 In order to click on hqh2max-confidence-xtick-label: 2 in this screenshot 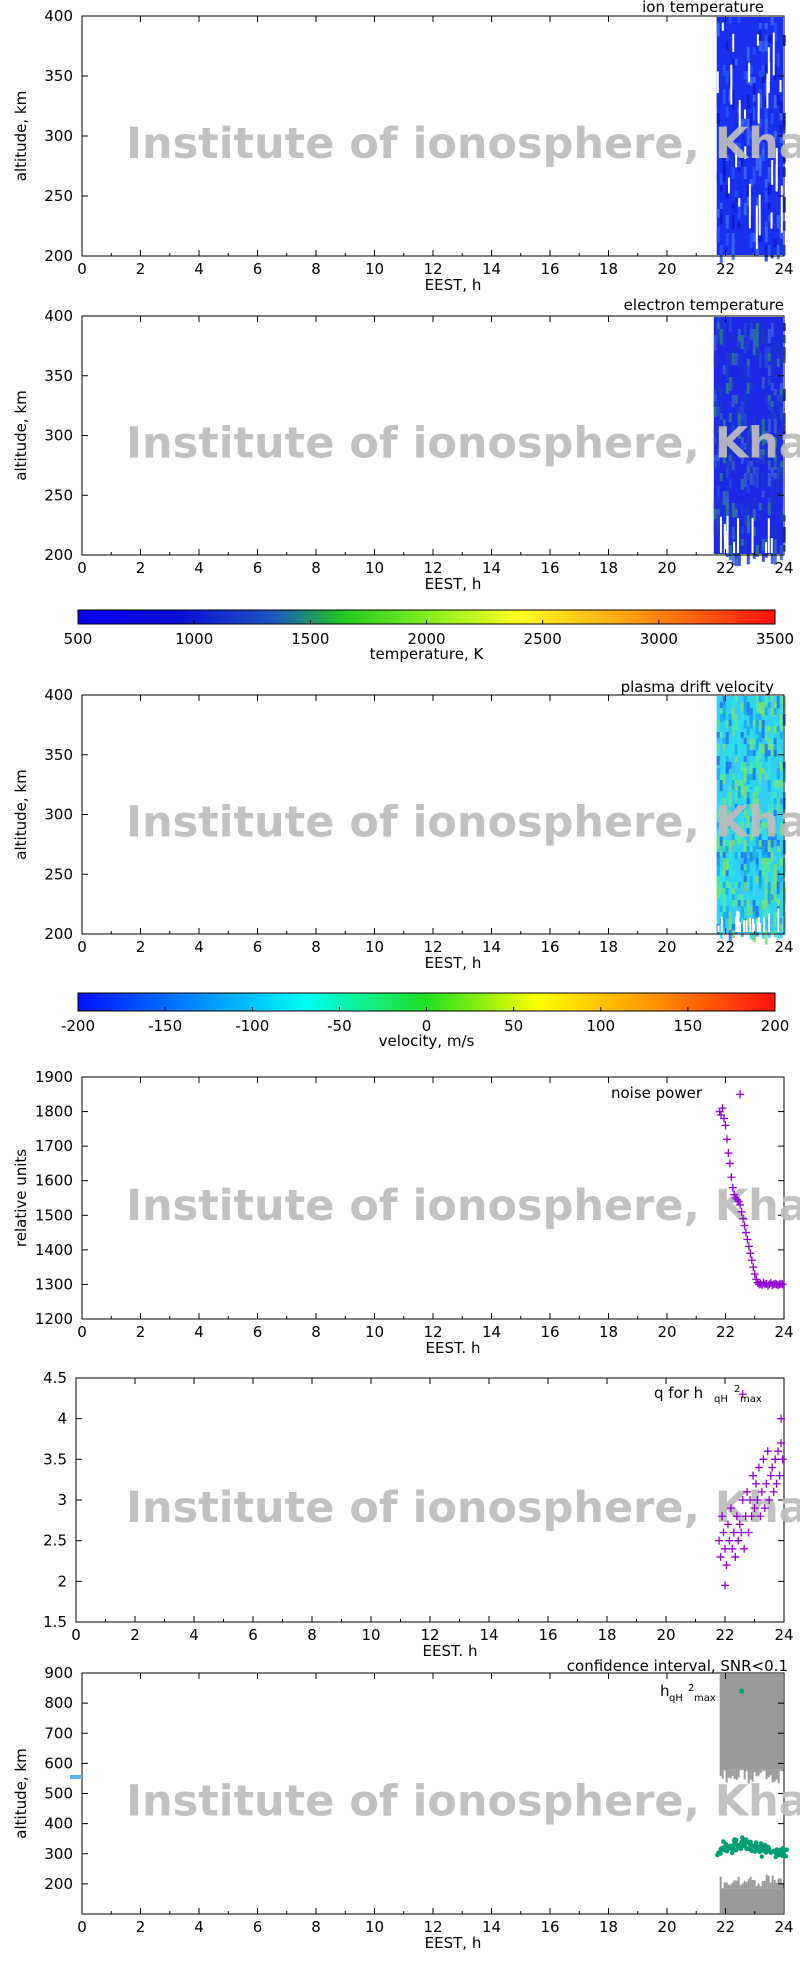, I will do `click(141, 1927)`.